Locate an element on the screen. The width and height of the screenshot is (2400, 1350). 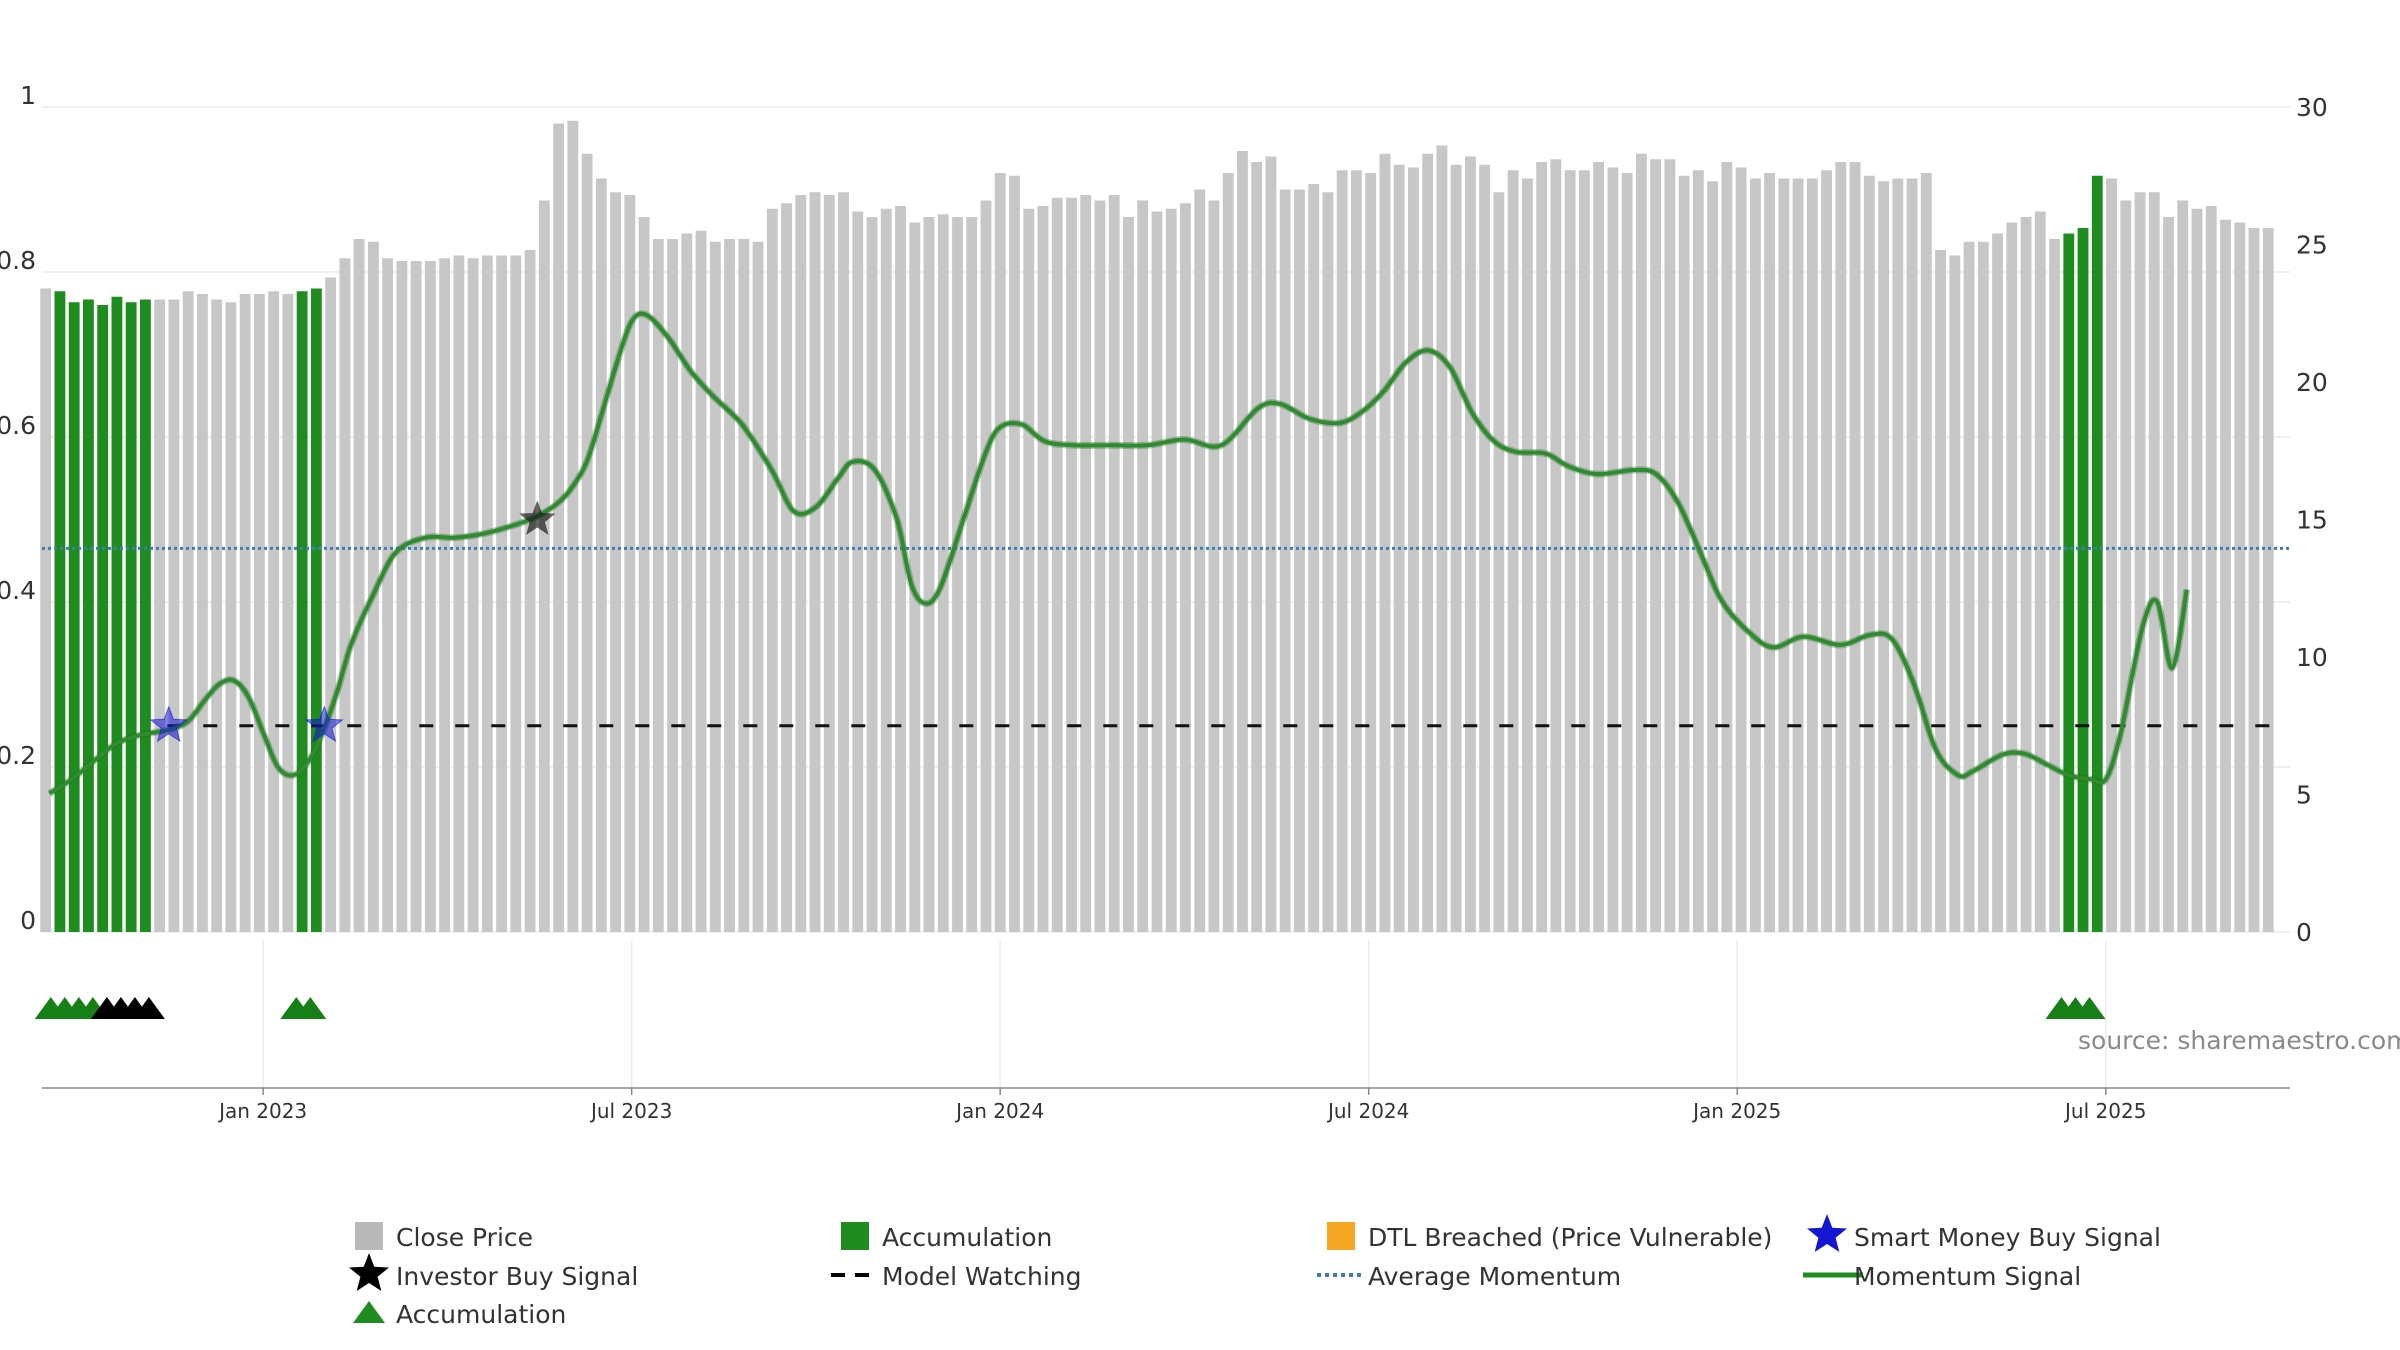
legend-item: Smart Money Buy Signal is located at coordinates (1984, 1233).